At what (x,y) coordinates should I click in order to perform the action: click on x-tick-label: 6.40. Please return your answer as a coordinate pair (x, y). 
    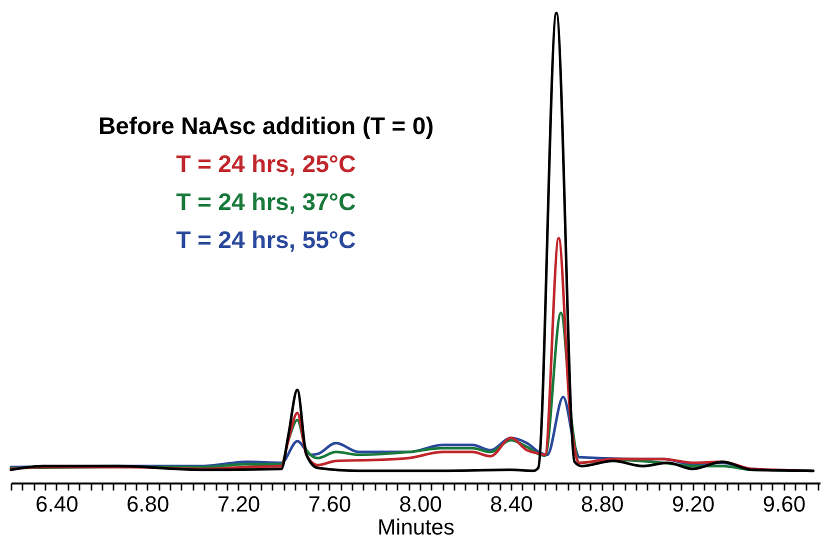
    Looking at the image, I should click on (57, 504).